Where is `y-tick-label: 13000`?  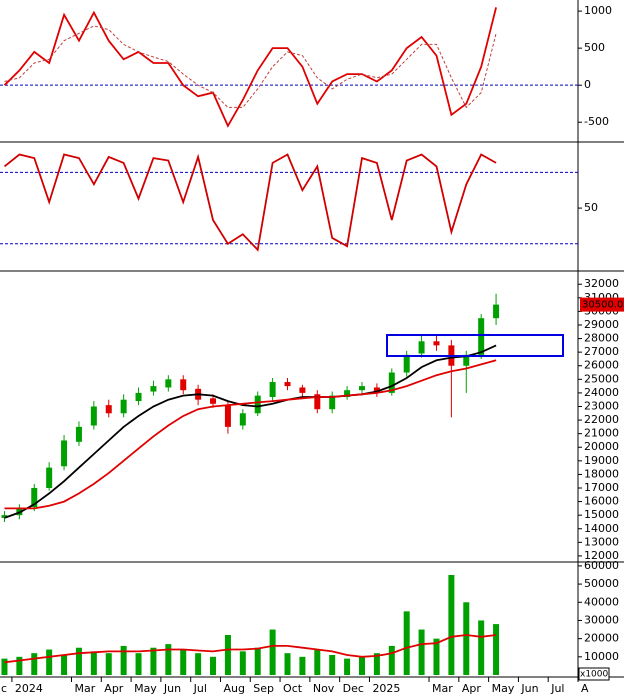 y-tick-label: 13000 is located at coordinates (601, 541).